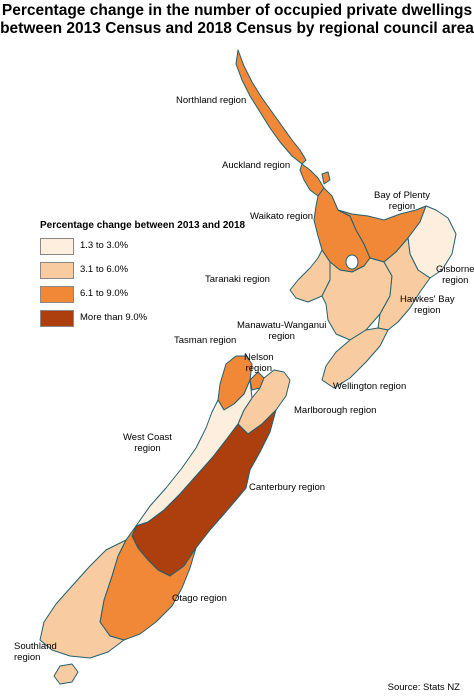 The image size is (474, 697). I want to click on region-hawkes-bay, so click(404, 284).